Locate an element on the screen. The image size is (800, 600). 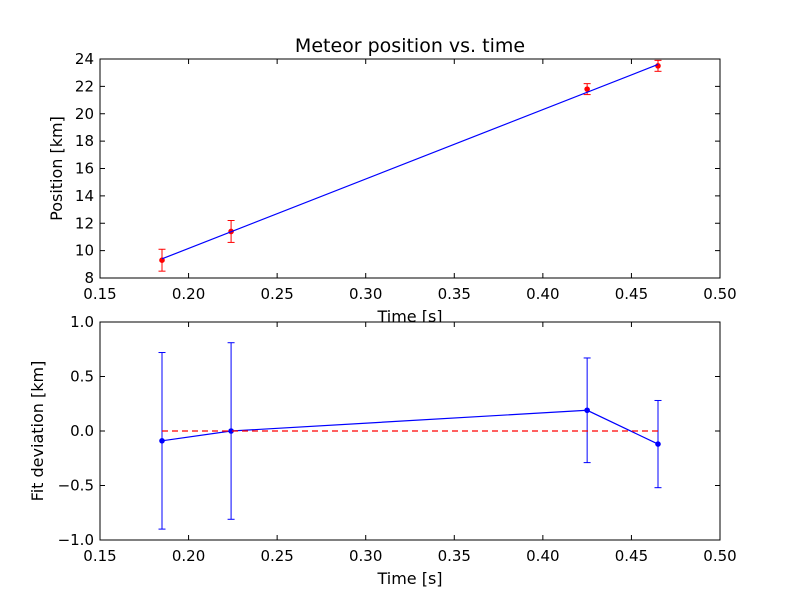
y-tick-label: 1.0 is located at coordinates (82, 322).